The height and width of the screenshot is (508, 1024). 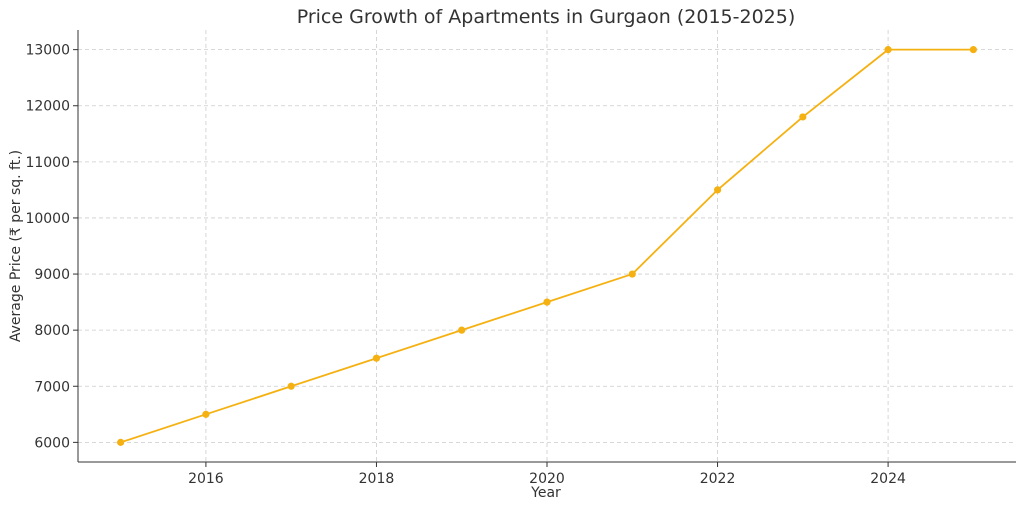 What do you see at coordinates (717, 190) in the screenshot?
I see `data-point-2022` at bounding box center [717, 190].